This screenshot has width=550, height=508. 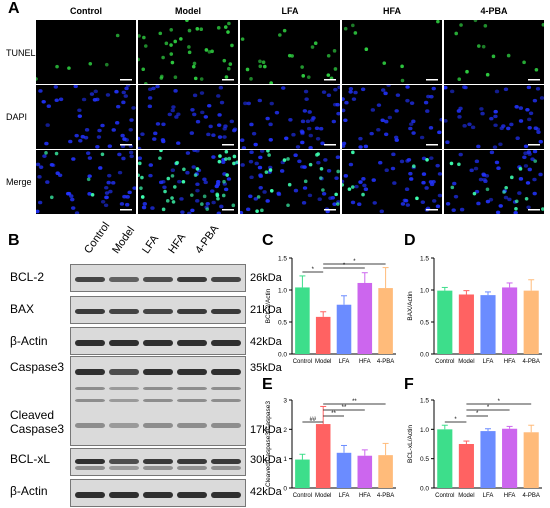 I want to click on blot-strip-bclxl, so click(x=158, y=462).